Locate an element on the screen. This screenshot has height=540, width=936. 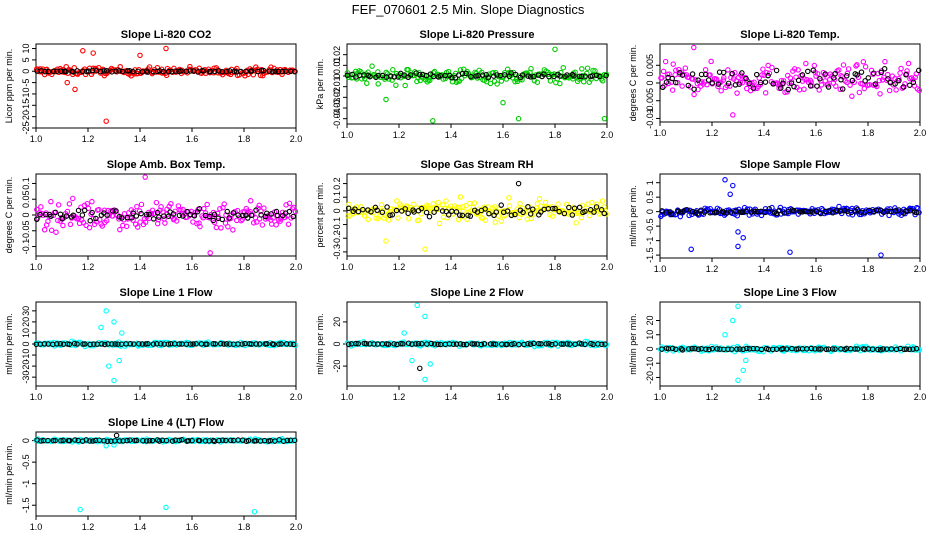
x-tick-label: 1.0 is located at coordinates (347, 267).